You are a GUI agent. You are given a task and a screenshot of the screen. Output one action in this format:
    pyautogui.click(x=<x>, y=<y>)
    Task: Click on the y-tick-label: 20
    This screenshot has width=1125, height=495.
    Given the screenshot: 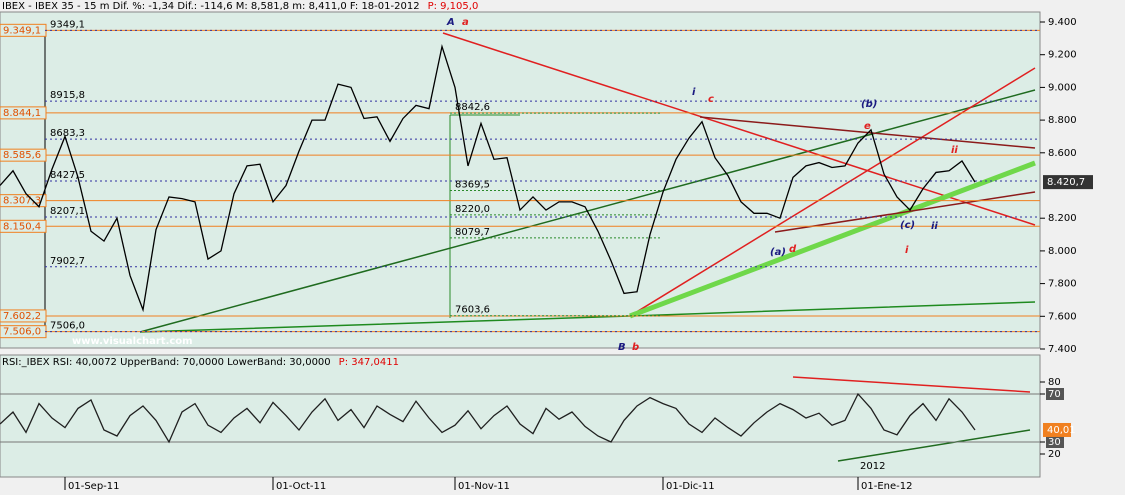 What is the action you would take?
    pyautogui.click(x=1054, y=454)
    